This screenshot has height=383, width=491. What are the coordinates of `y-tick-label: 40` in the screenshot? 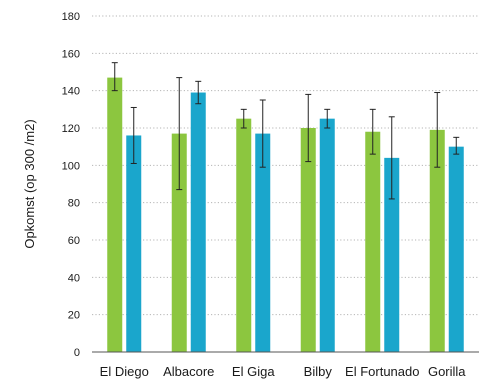 It's located at (74, 278).